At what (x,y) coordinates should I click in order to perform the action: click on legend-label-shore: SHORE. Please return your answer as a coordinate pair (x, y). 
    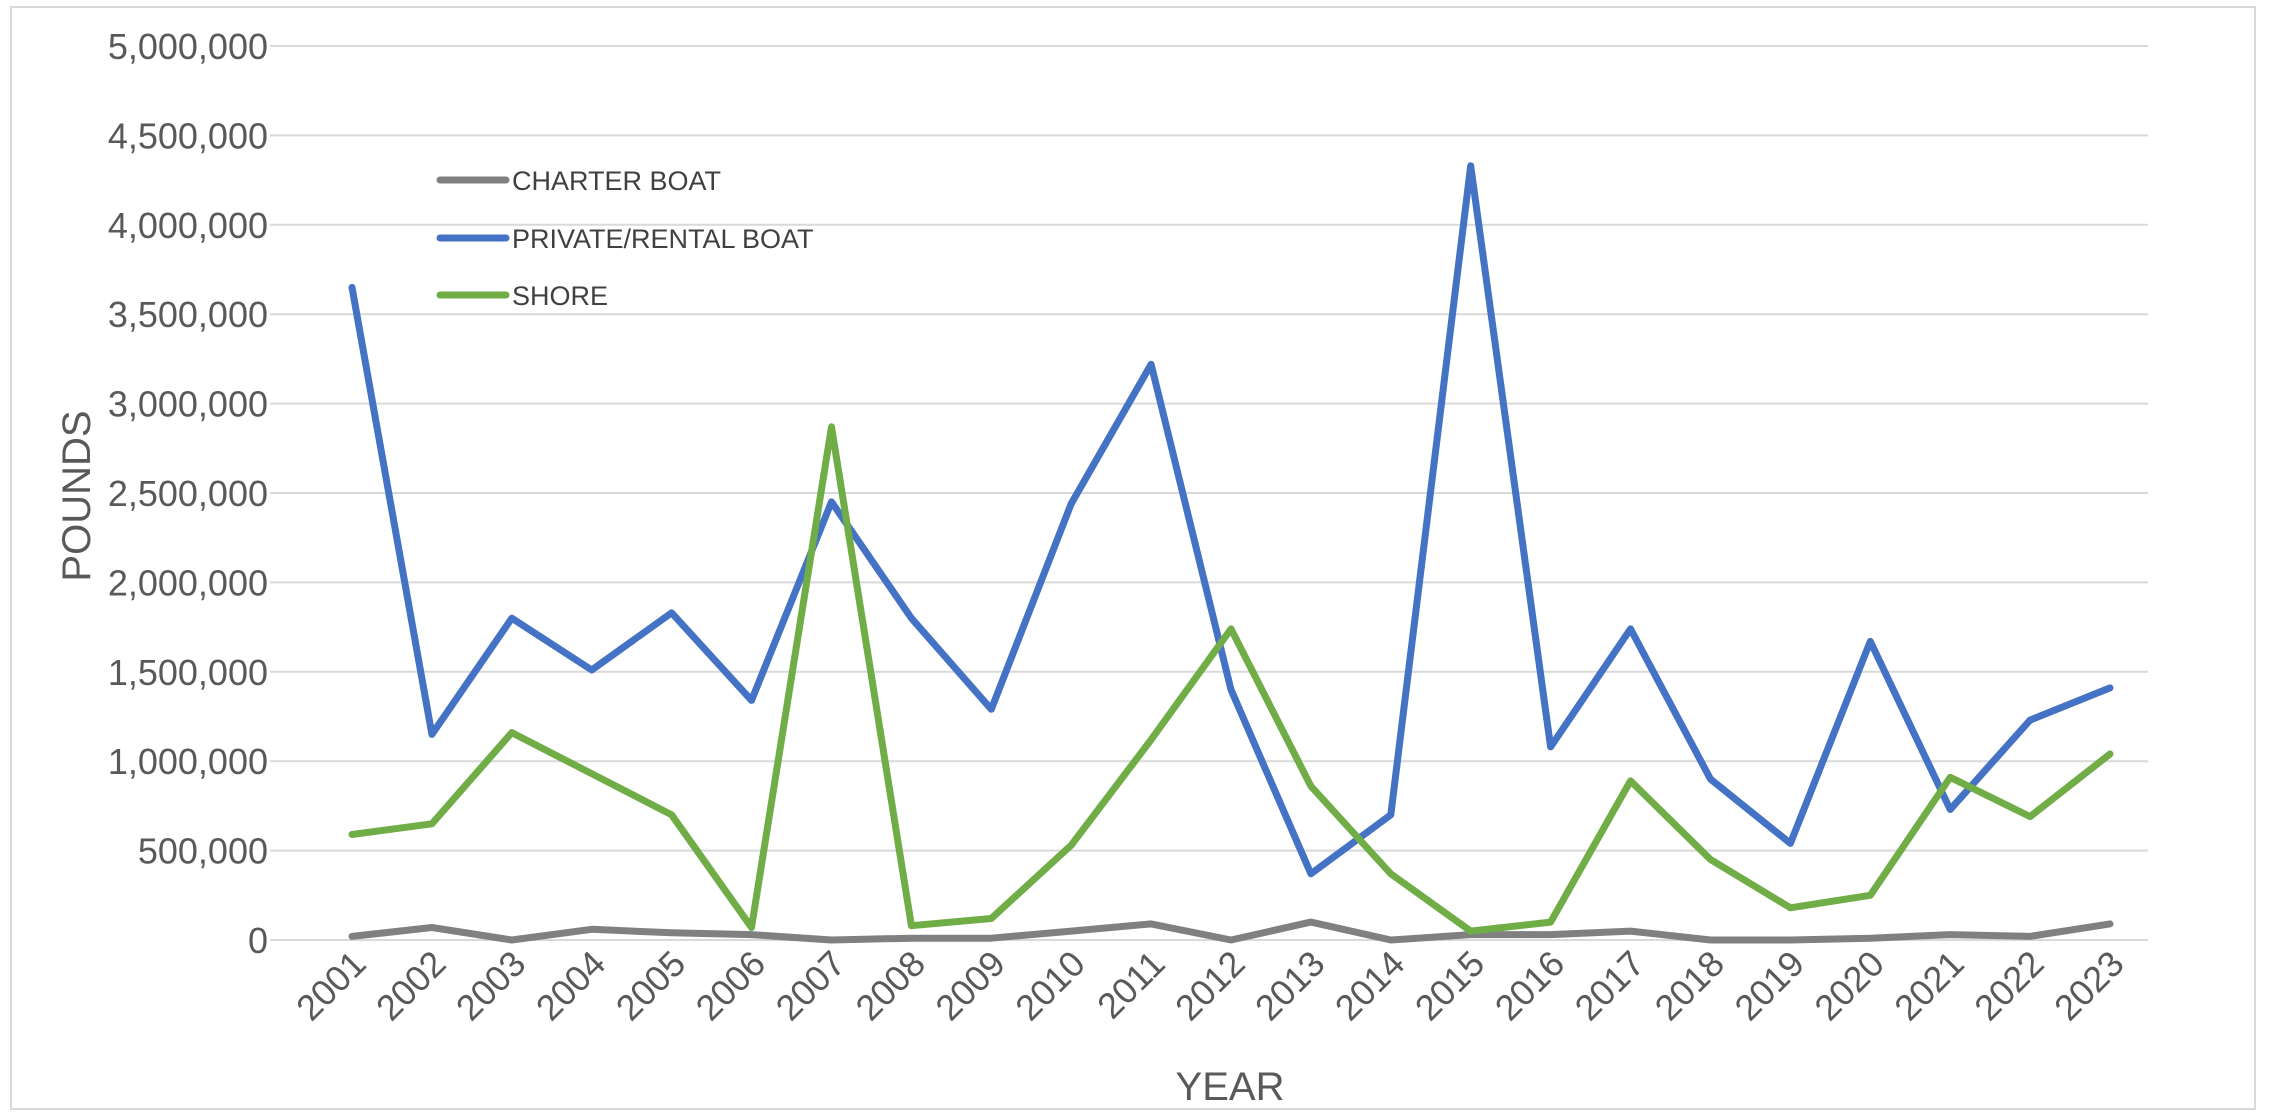
    Looking at the image, I should click on (560, 296).